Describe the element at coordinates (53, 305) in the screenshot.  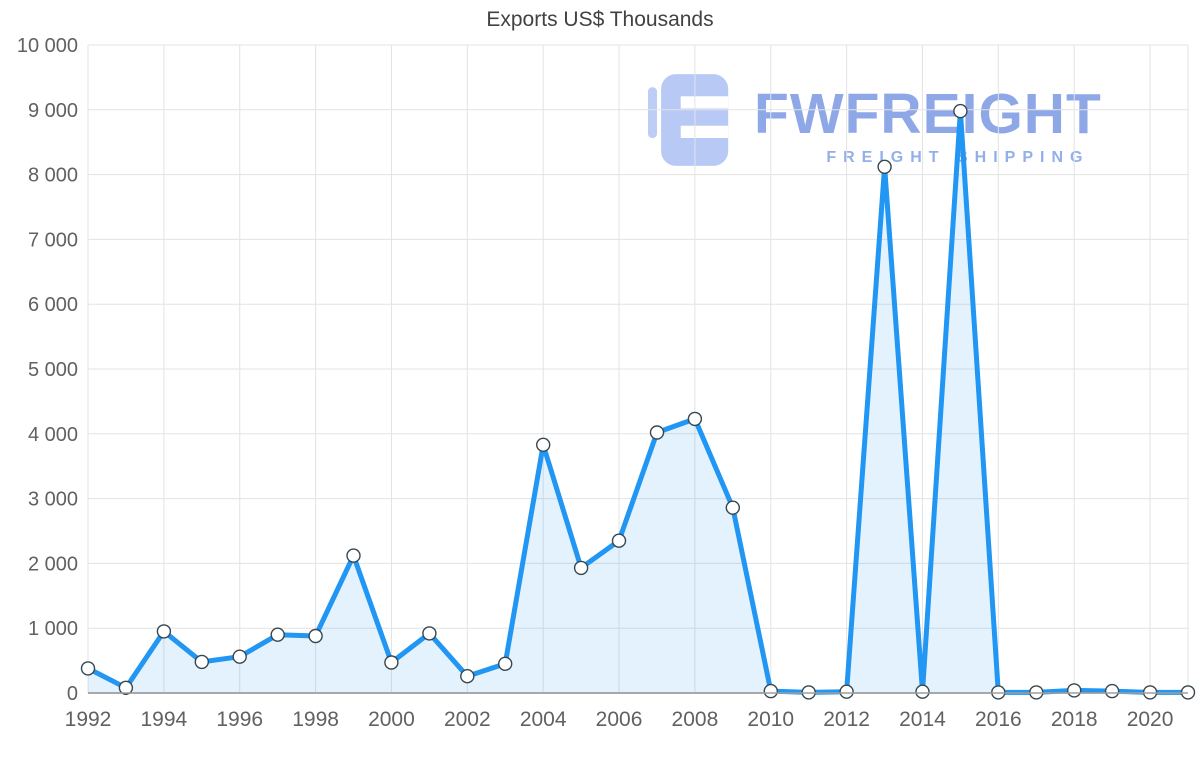
I see `svg-text: 6 000` at that location.